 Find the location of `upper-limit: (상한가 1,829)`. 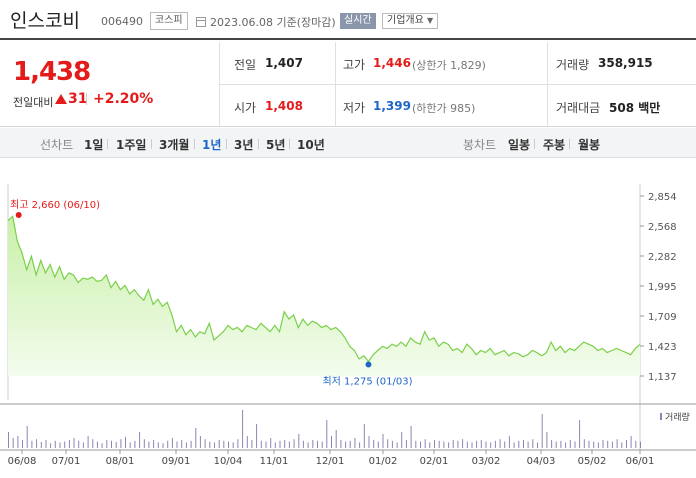

upper-limit: (상한가 1,829) is located at coordinates (449, 65).